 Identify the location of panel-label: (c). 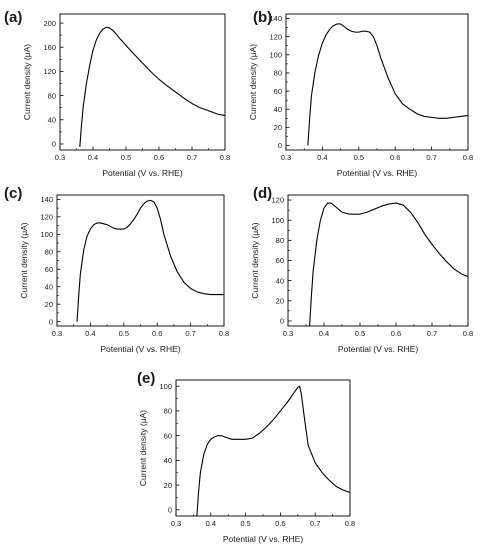
(13, 193).